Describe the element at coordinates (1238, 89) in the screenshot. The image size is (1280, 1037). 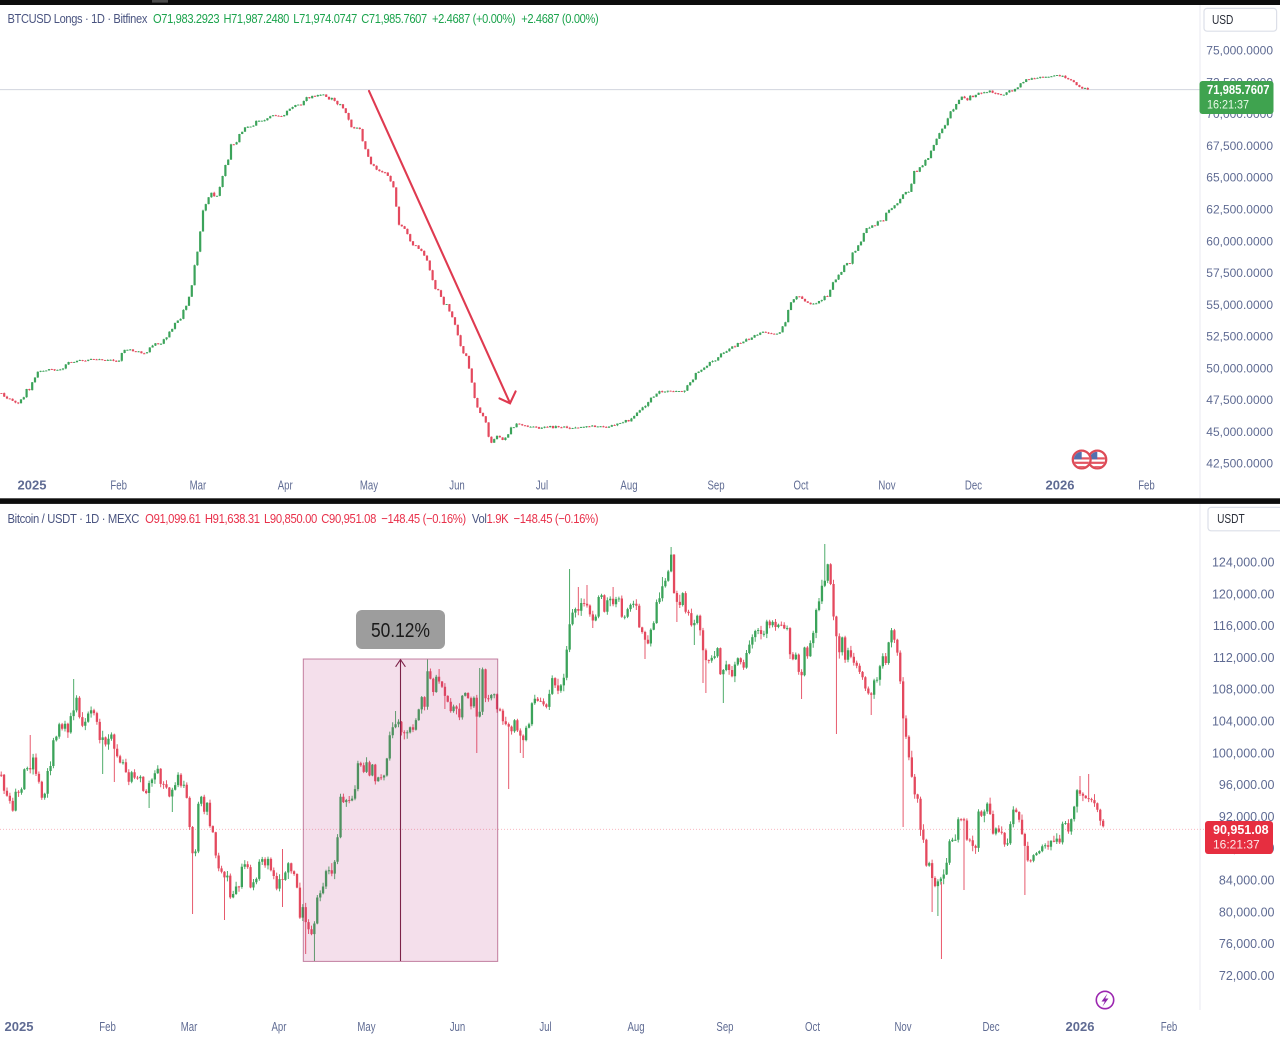
I see `svg-text: 71,985.7607` at that location.